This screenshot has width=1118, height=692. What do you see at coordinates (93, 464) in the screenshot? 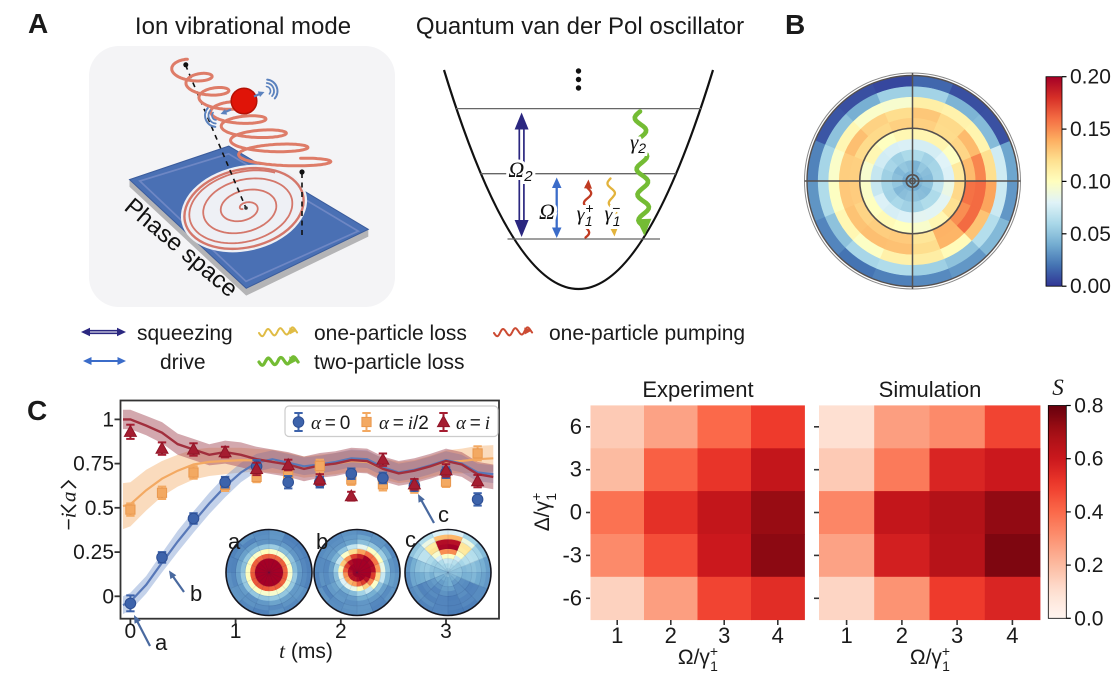
I see `svg-text: 0.75` at bounding box center [93, 464].